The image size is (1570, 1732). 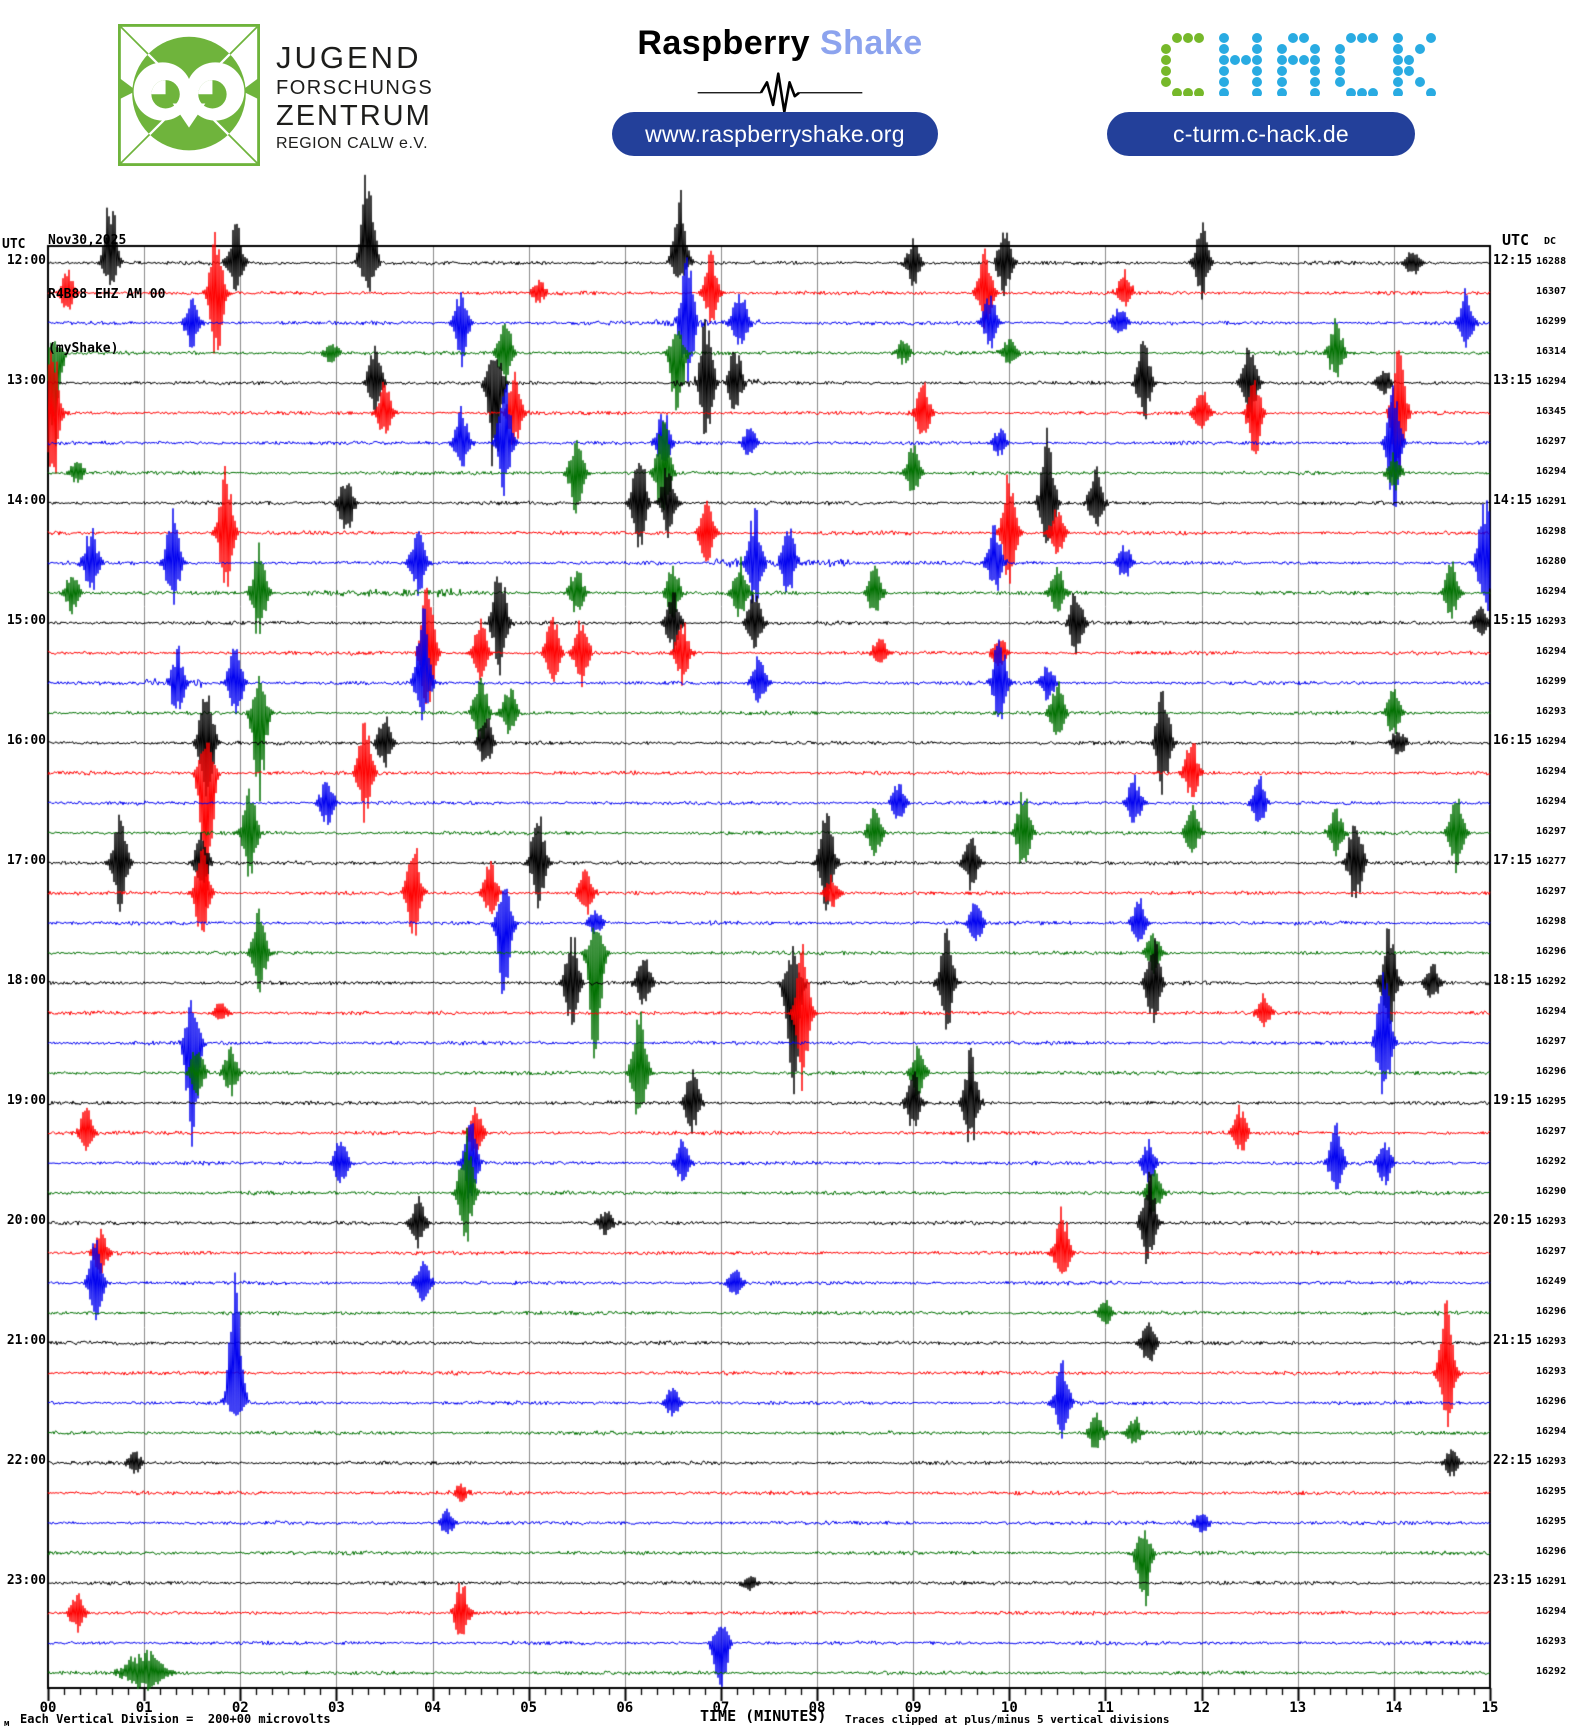 I want to click on raspberry-shake-word-shake: Shake, so click(x=871, y=43).